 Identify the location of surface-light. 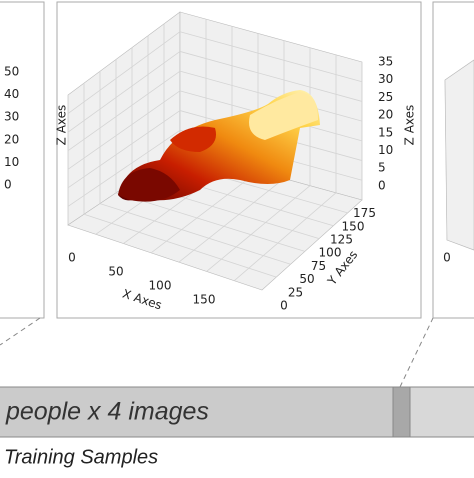
(283, 116).